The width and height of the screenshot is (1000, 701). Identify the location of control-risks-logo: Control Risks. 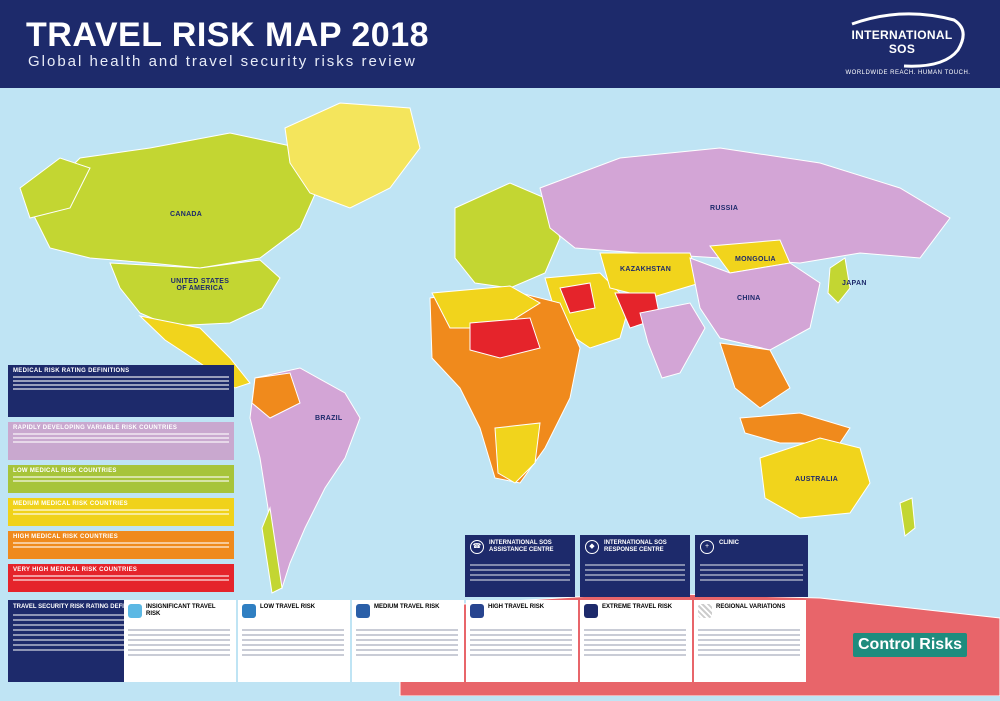
(910, 645).